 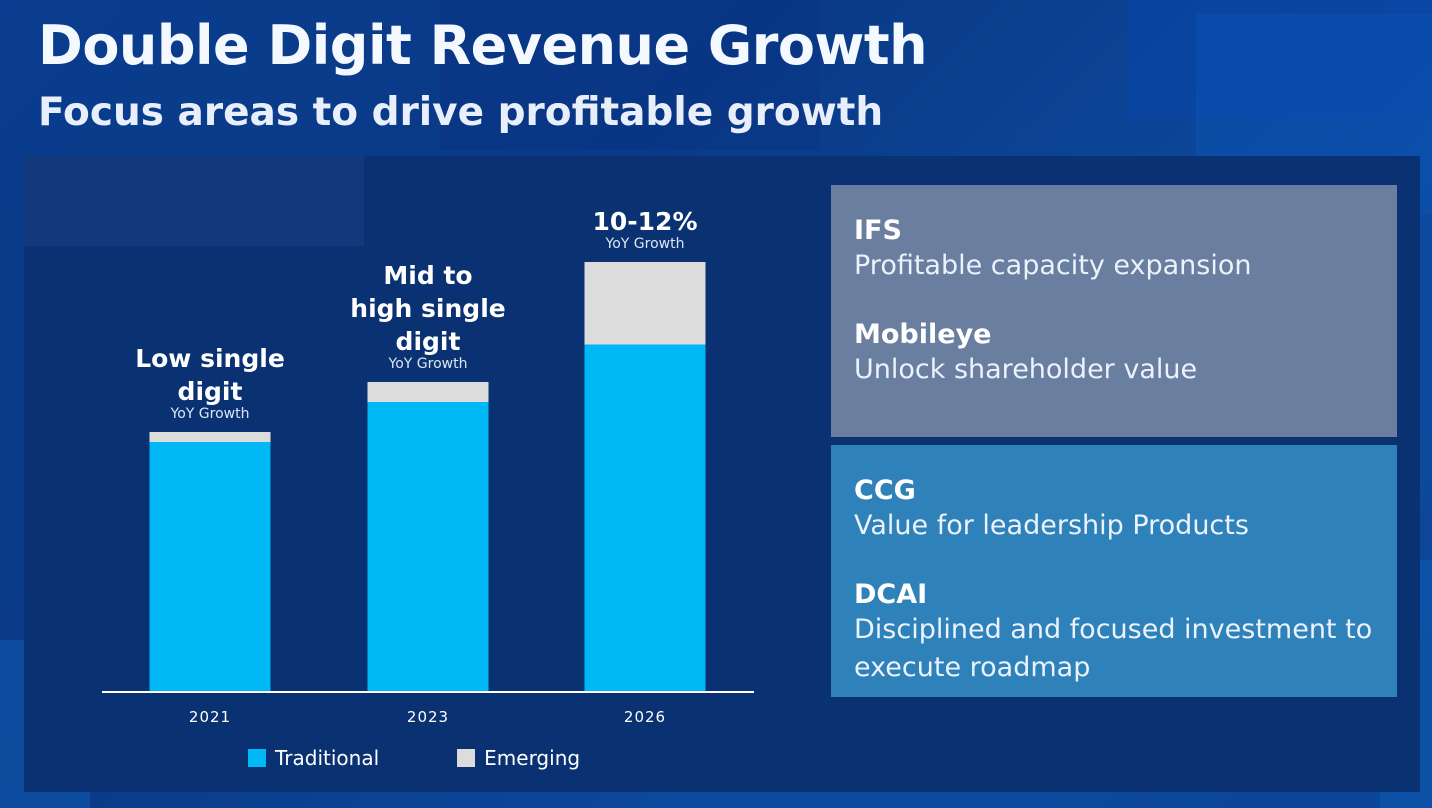 I want to click on legend-item-traditional: Traditional, so click(x=313, y=758).